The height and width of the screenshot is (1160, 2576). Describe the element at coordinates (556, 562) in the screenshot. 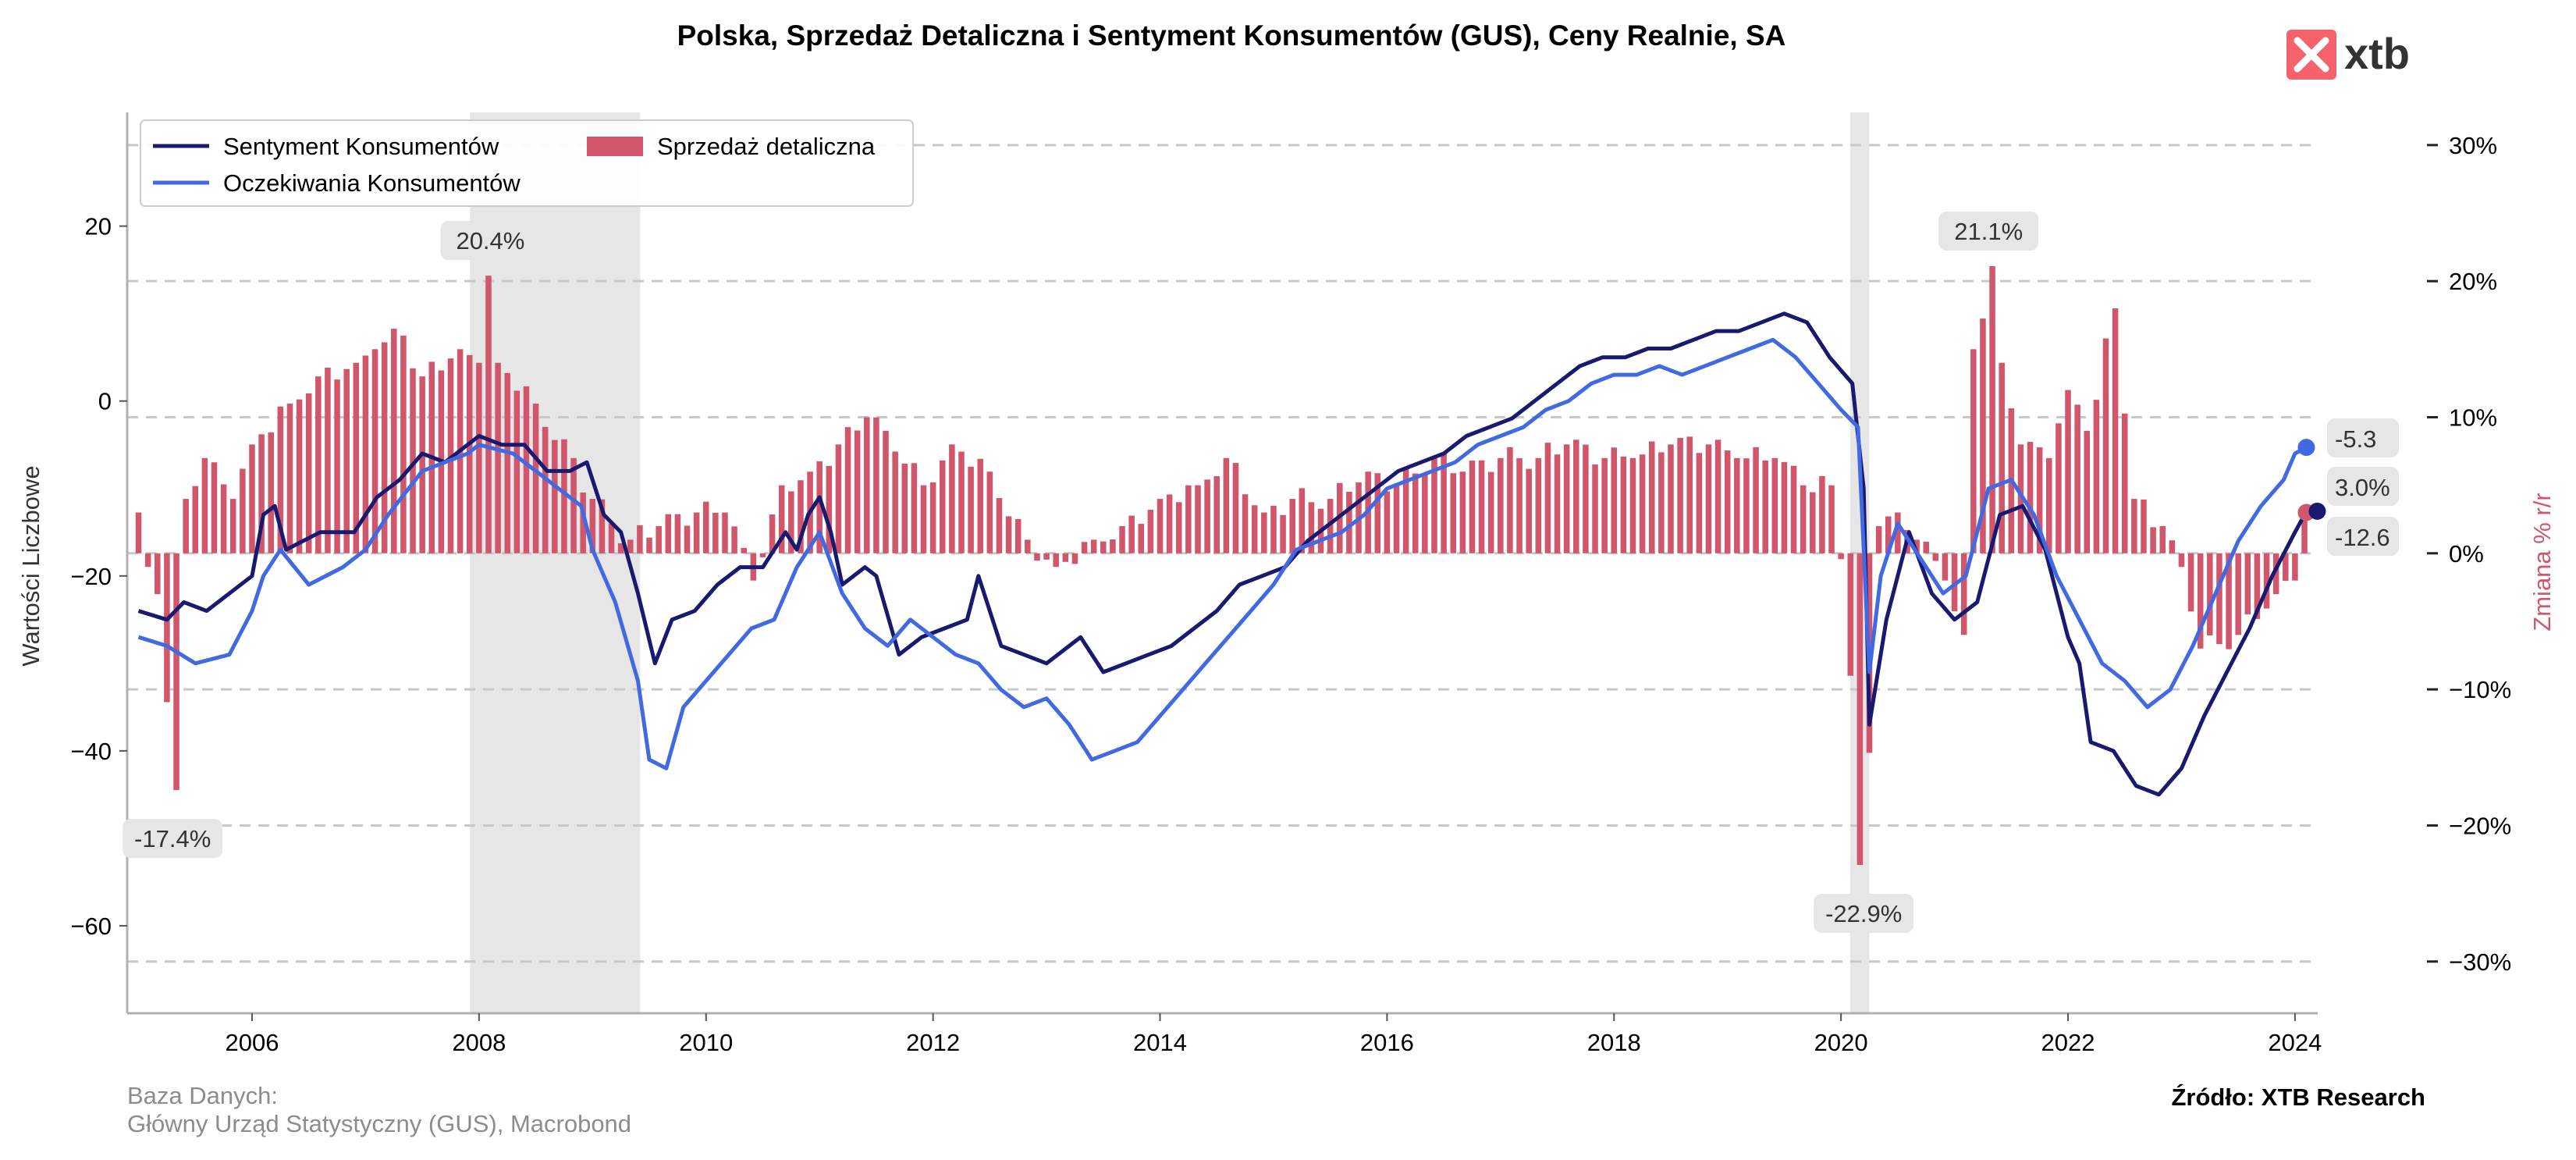

I see `recession-band` at that location.